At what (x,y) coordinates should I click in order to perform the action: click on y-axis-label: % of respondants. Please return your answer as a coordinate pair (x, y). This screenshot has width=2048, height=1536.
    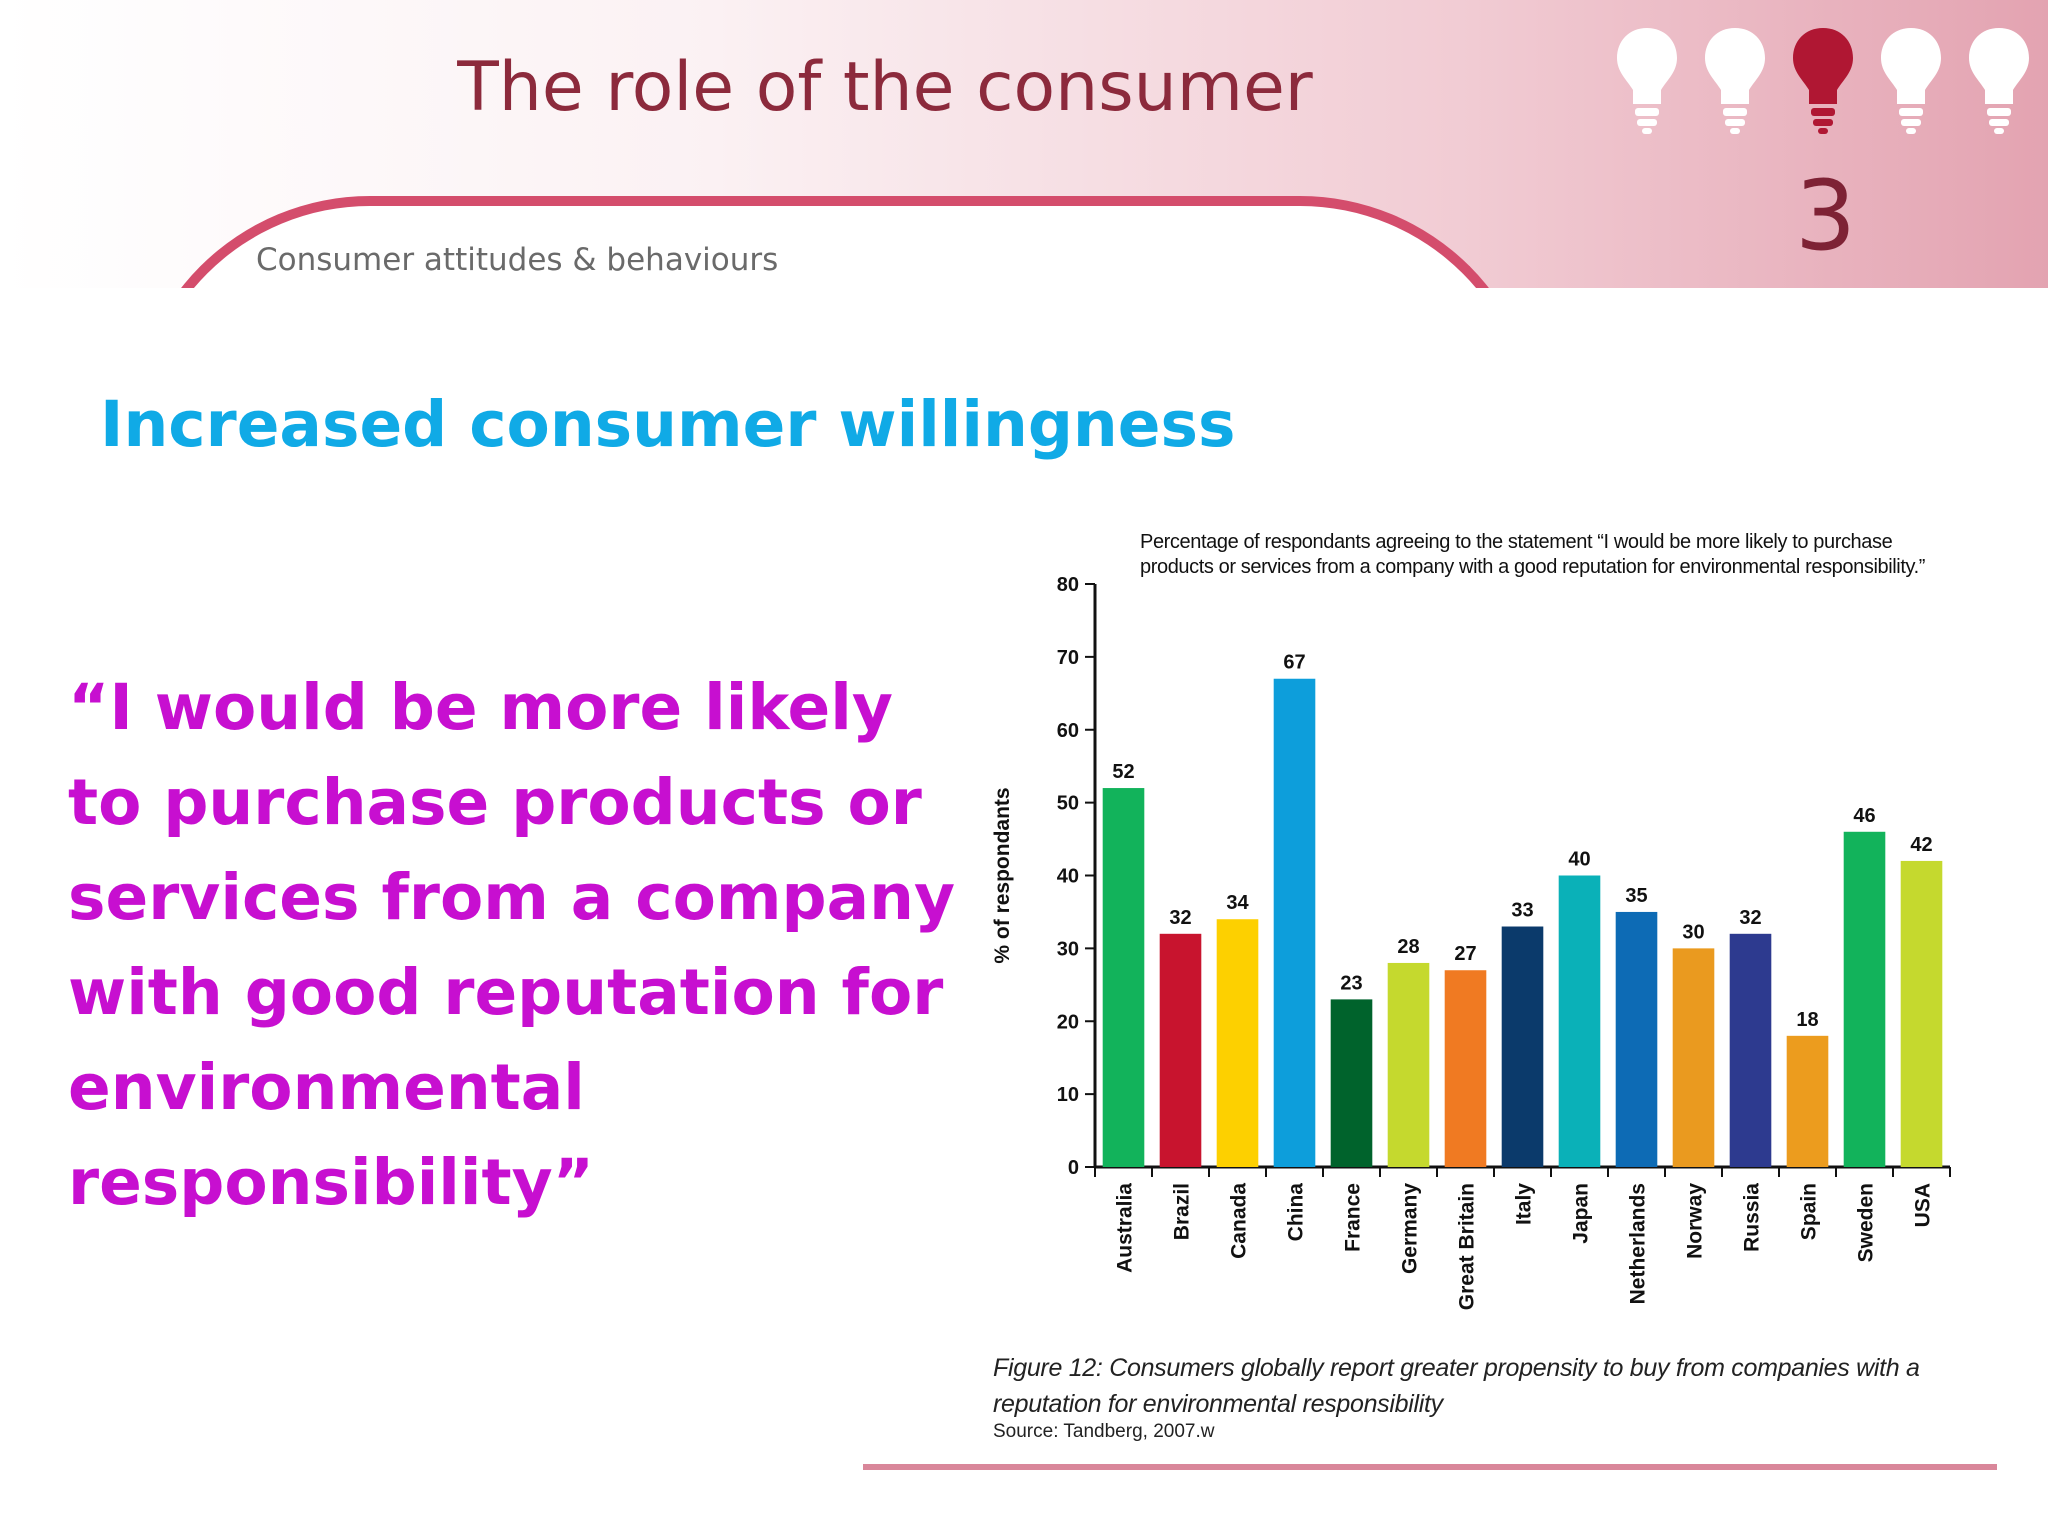
    Looking at the image, I should click on (1002, 875).